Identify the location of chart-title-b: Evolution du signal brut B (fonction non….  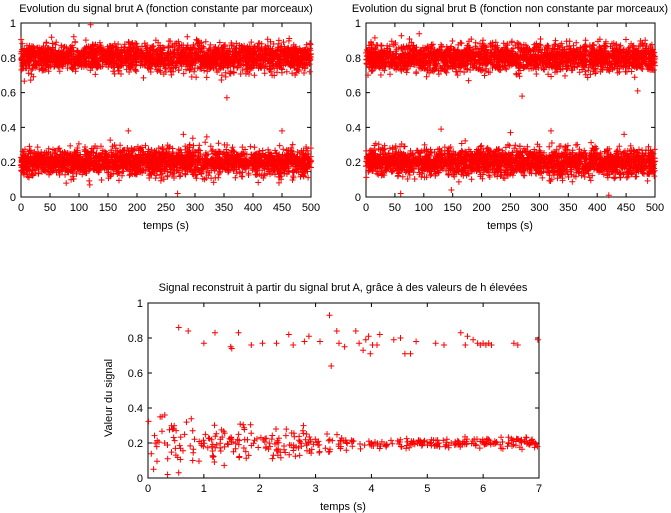
(510, 9).